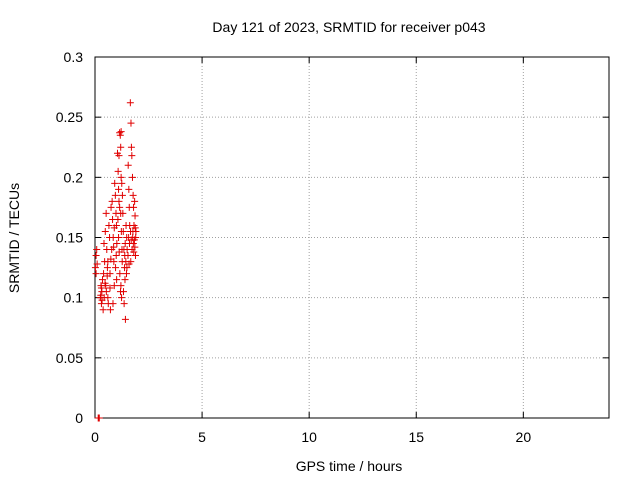 The image size is (640, 480). Describe the element at coordinates (74, 298) in the screenshot. I see `y-tick-label: 0.1` at that location.